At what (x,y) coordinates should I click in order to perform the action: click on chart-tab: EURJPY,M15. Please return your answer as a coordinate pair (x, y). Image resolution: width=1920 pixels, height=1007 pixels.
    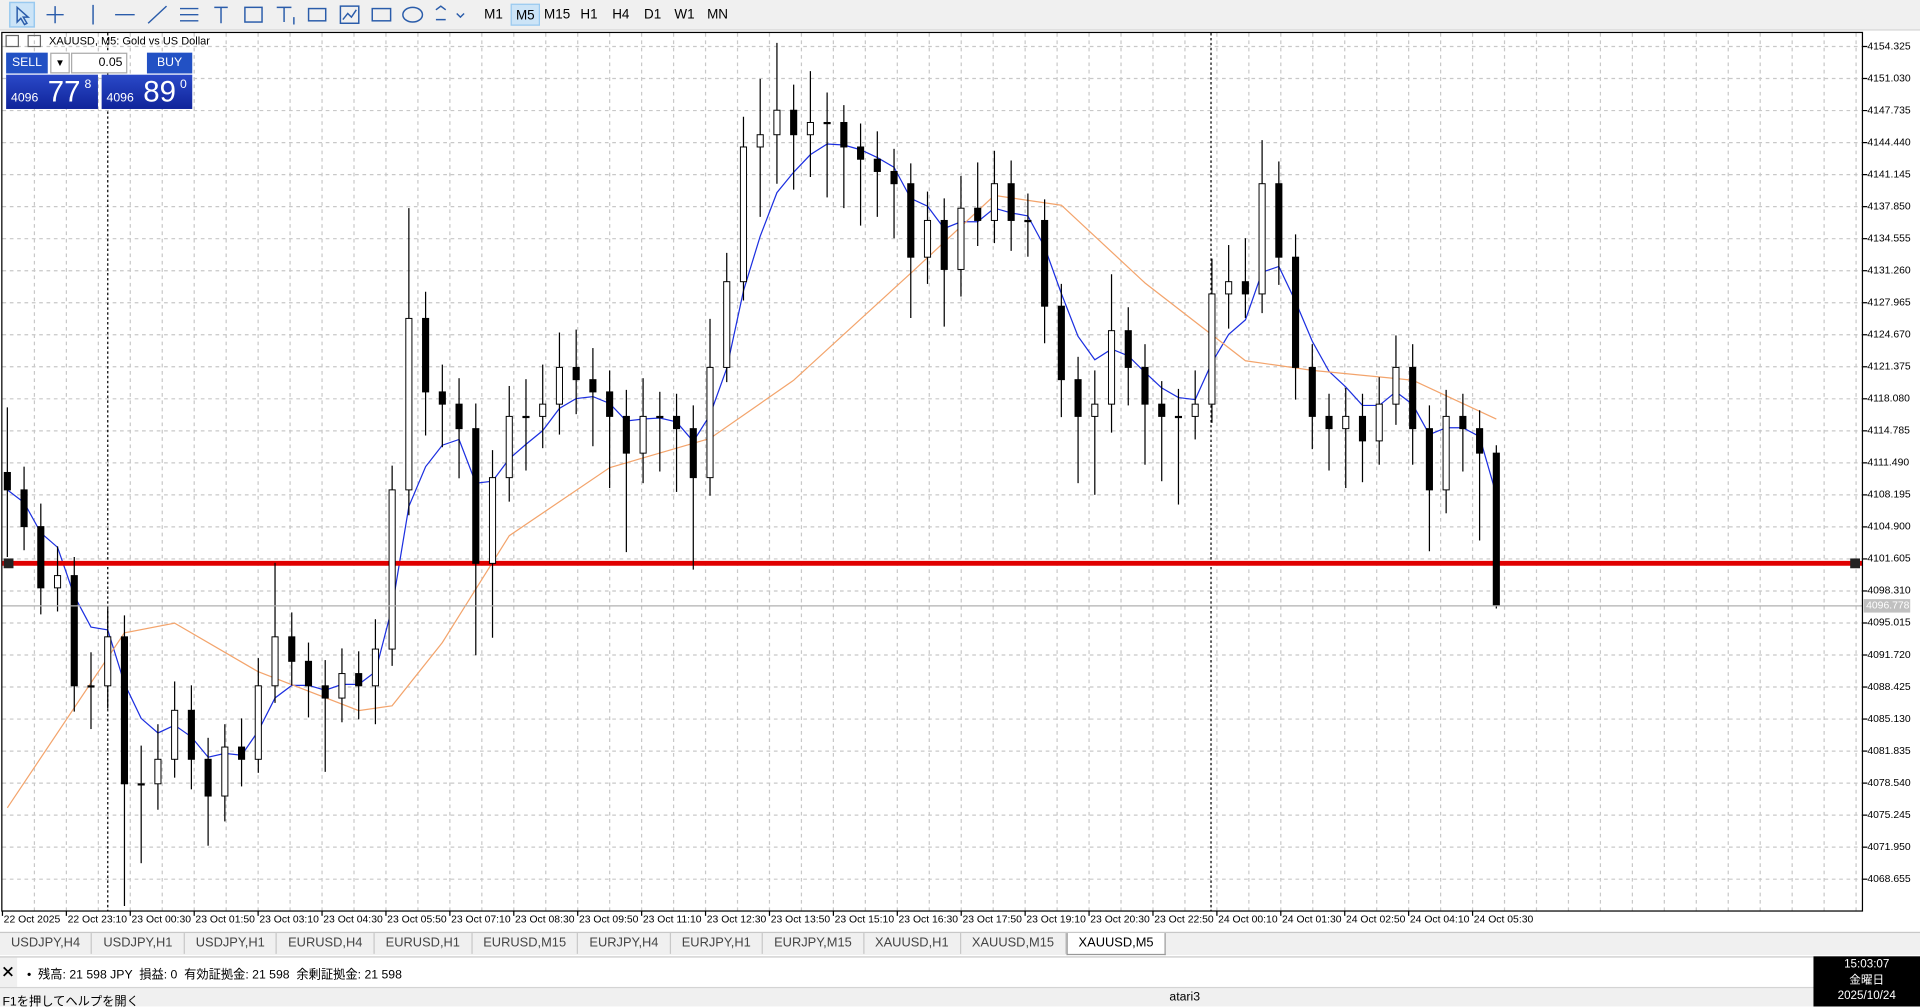
    Looking at the image, I should click on (813, 943).